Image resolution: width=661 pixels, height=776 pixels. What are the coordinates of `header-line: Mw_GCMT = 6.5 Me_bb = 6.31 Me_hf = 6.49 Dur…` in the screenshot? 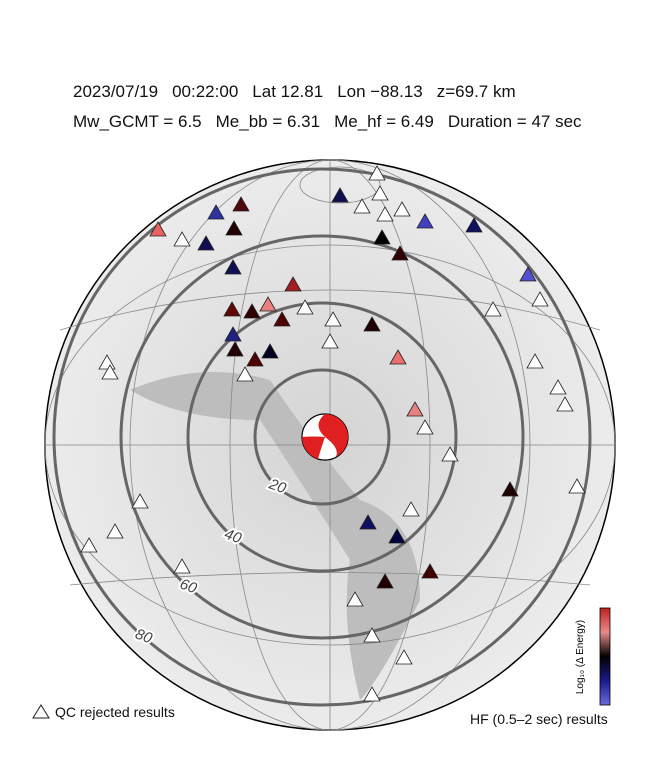 It's located at (334, 122).